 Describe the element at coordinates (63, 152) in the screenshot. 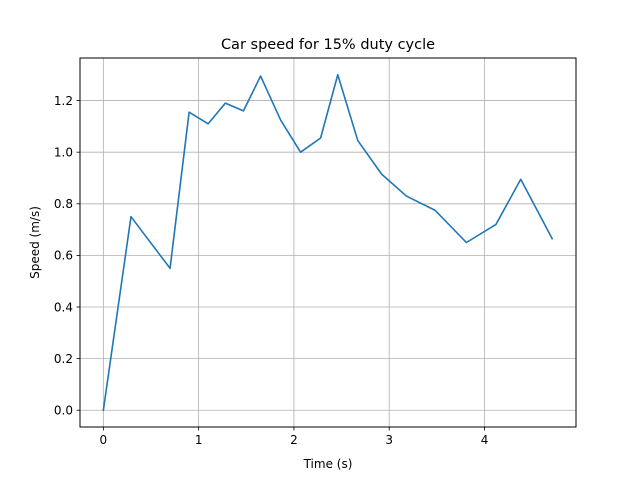

I see `y-tick-label: 1.0` at that location.